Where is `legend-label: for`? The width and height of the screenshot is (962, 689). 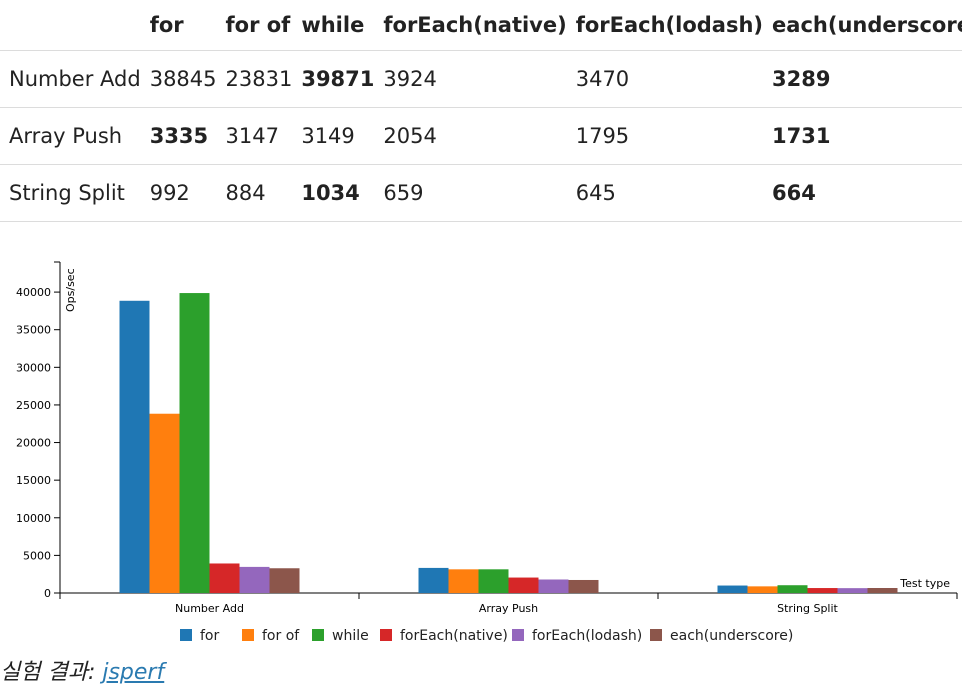 legend-label: for is located at coordinates (209, 636).